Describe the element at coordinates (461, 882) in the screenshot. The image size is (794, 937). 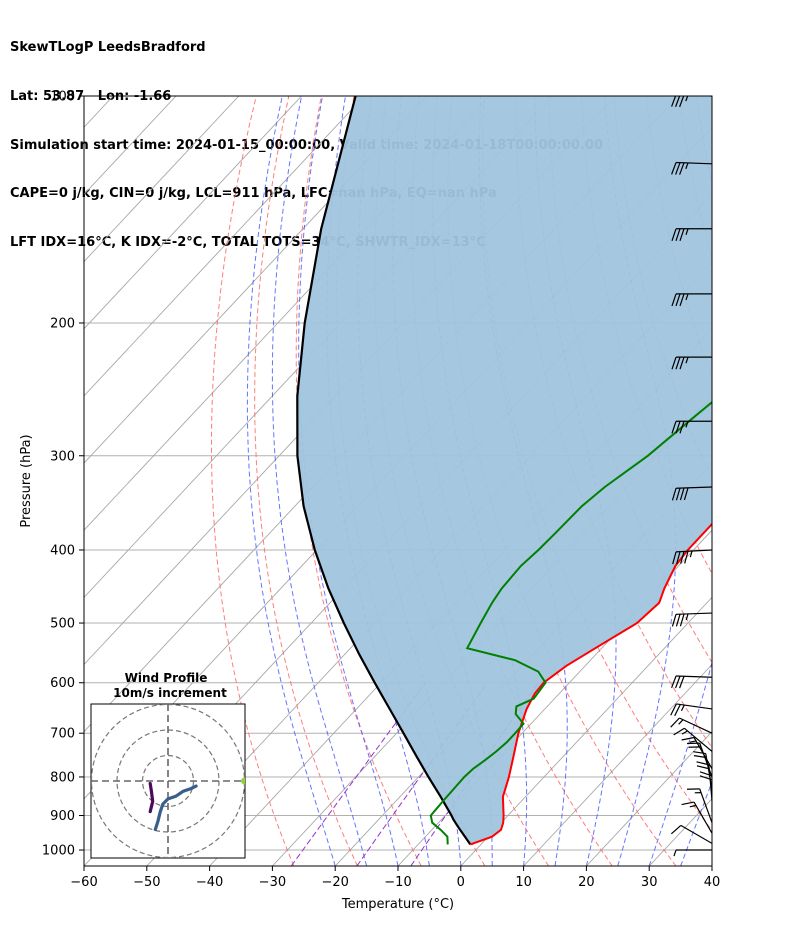
I see `x-tick-label: 0` at that location.